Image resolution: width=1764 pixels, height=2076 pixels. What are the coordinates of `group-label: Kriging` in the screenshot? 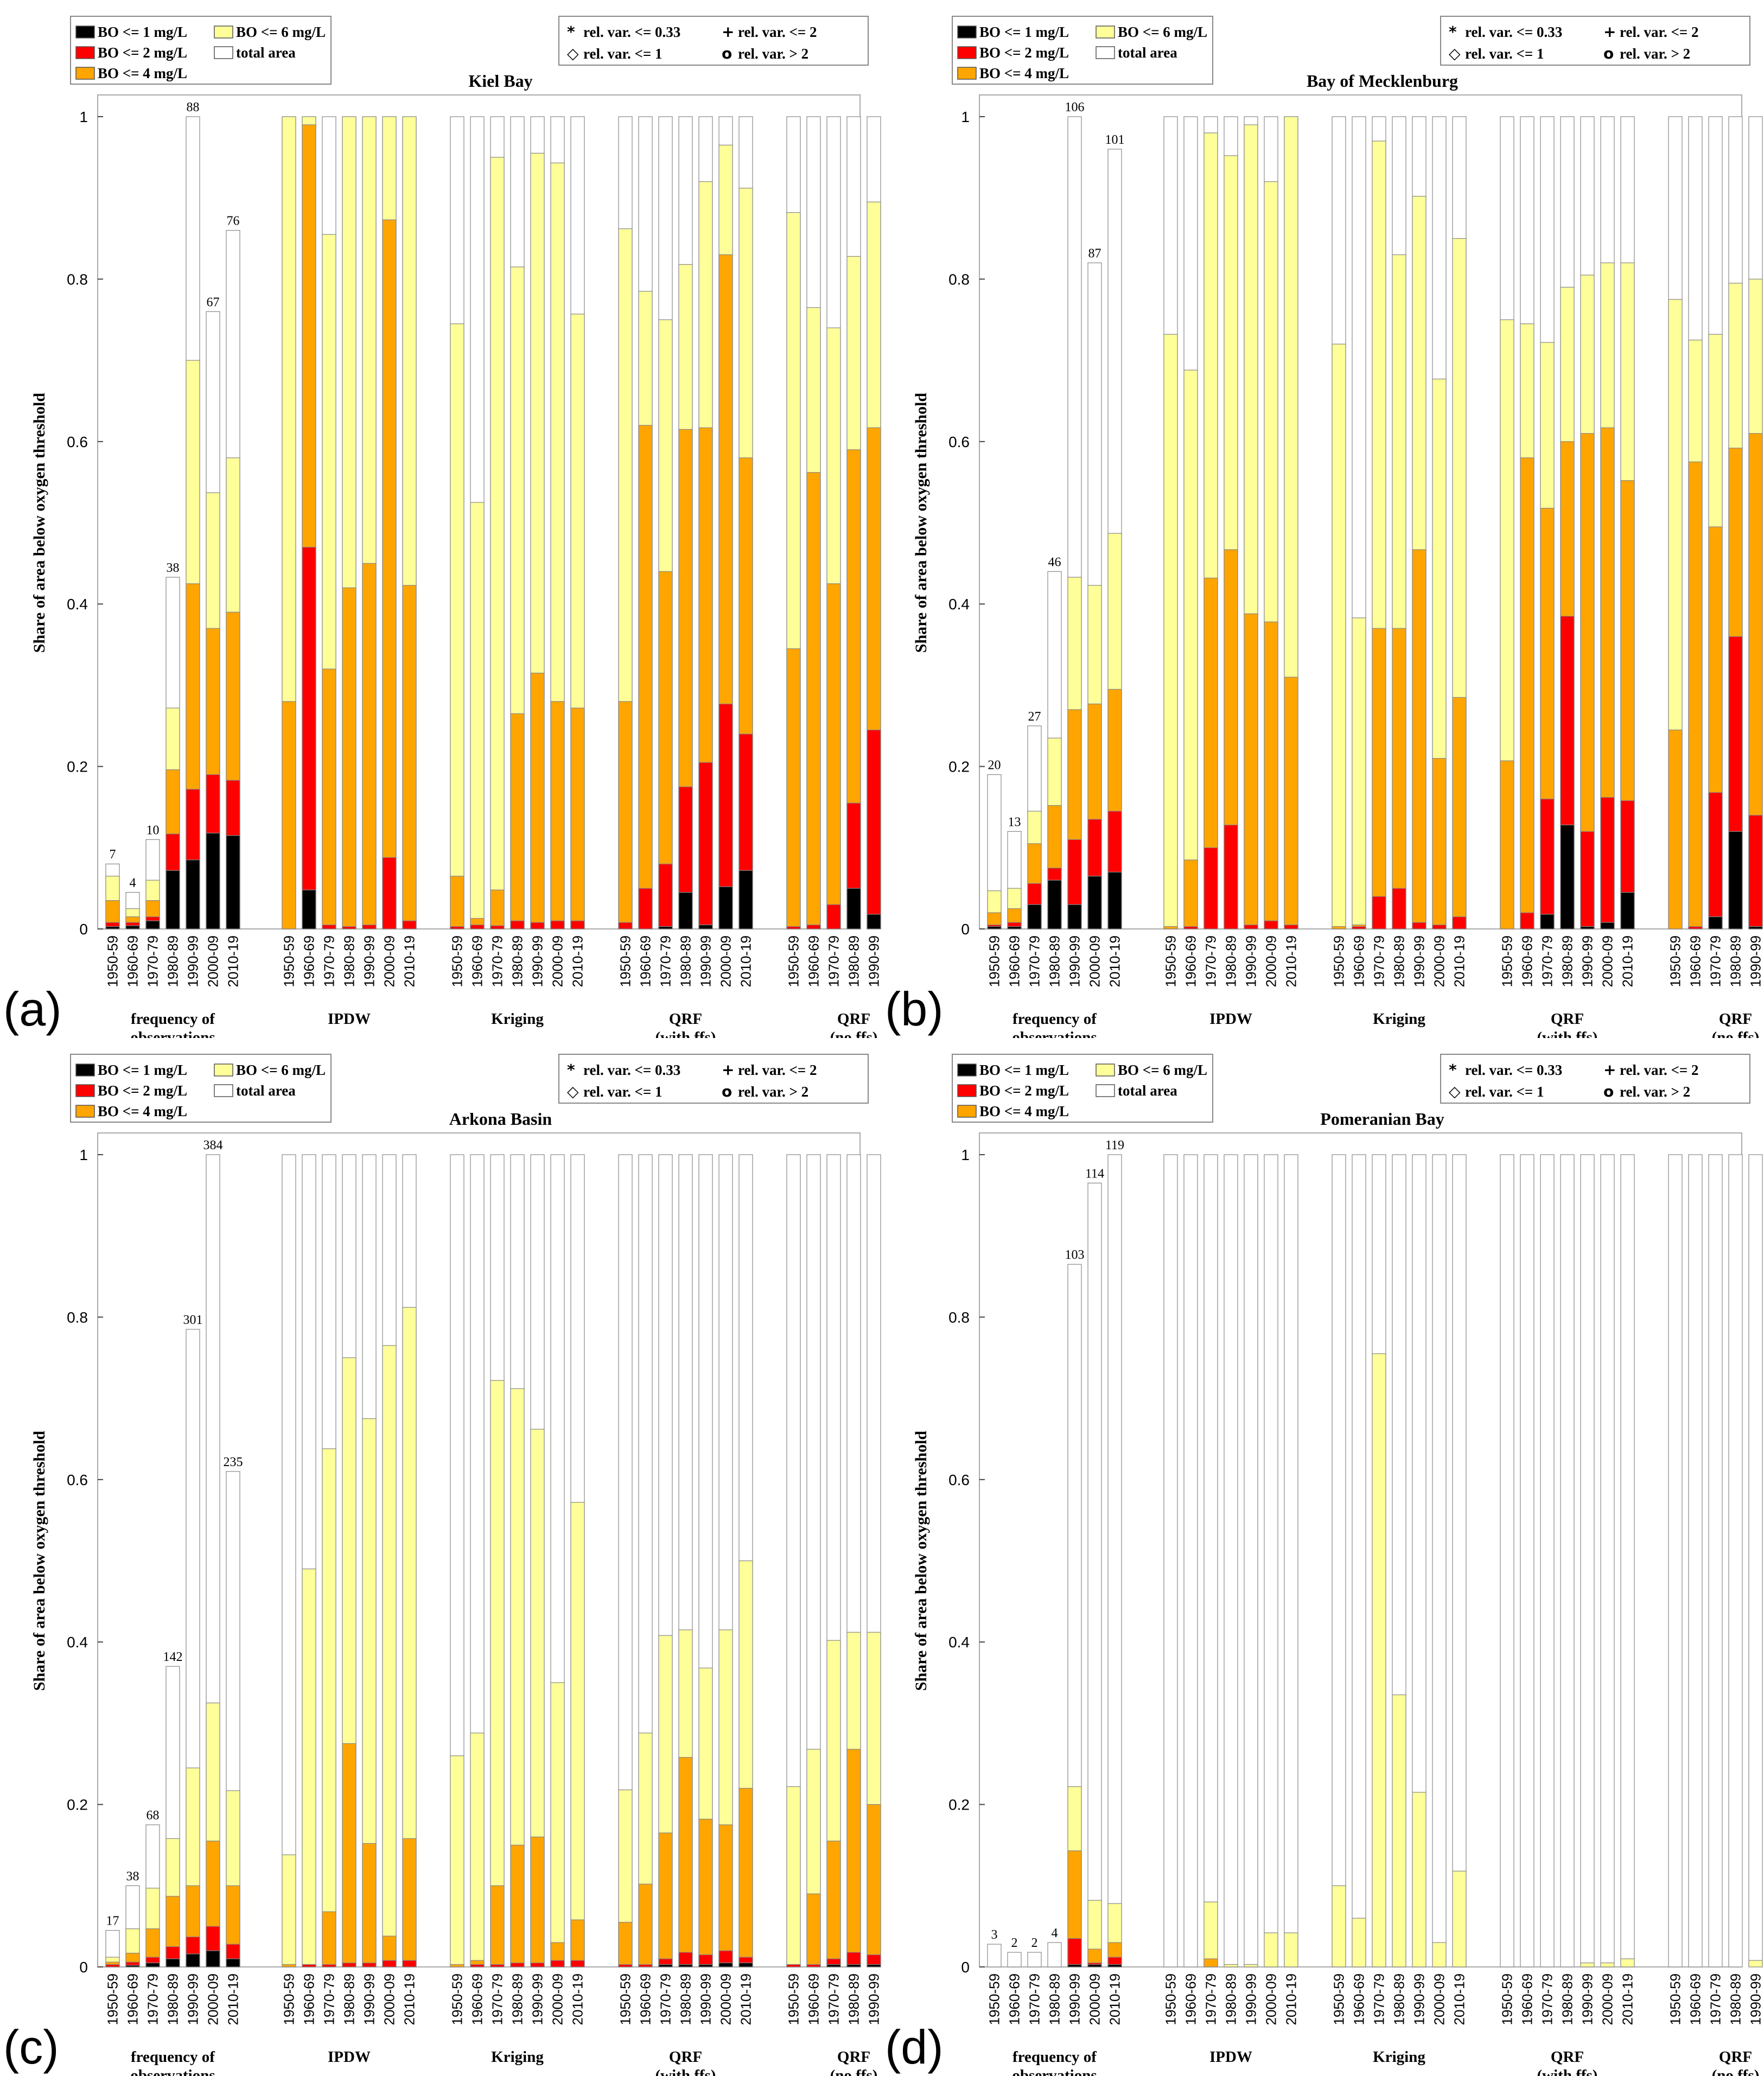 It's located at (517, 1019).